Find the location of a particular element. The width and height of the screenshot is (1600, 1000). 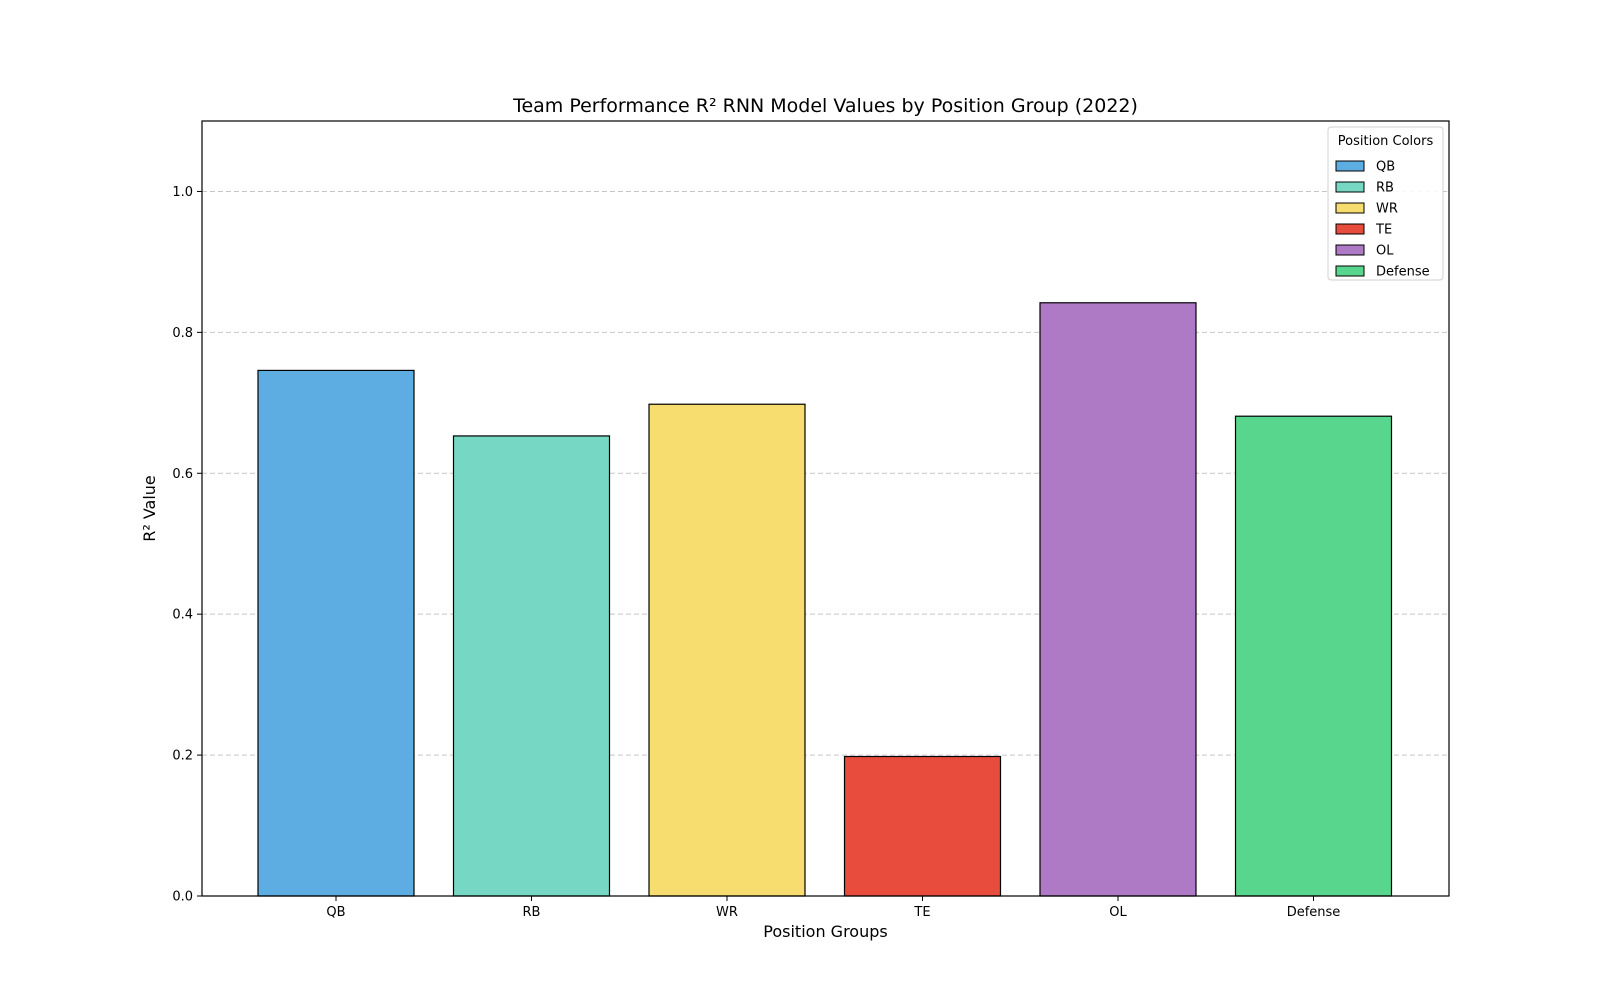

y-axis-label: R² Value is located at coordinates (149, 508).